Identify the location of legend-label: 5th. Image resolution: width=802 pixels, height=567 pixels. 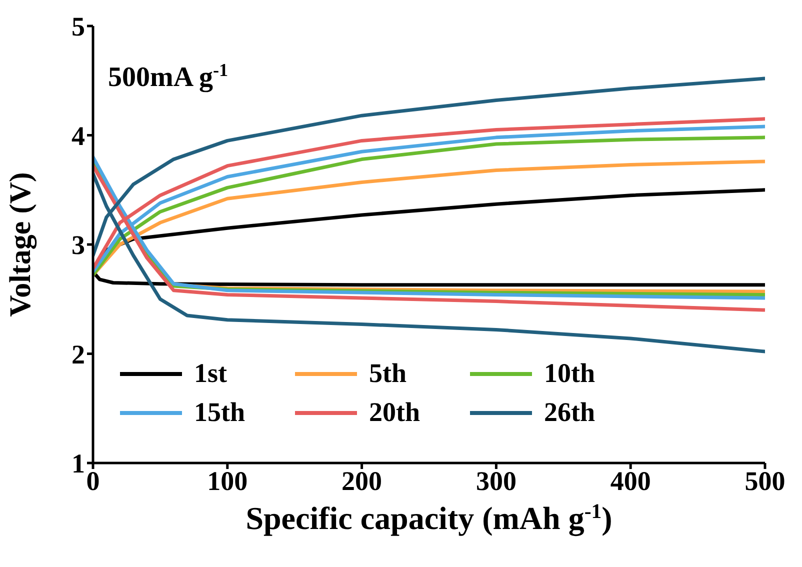
(388, 373).